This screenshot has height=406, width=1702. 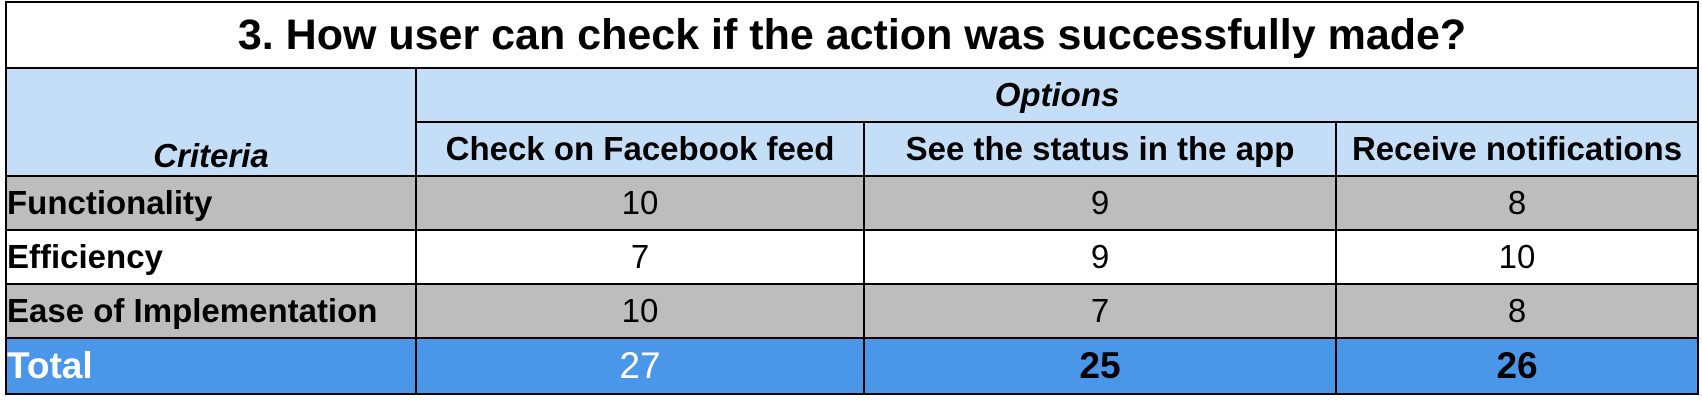 What do you see at coordinates (211, 311) in the screenshot?
I see `criteria-label: Ease of Implementation` at bounding box center [211, 311].